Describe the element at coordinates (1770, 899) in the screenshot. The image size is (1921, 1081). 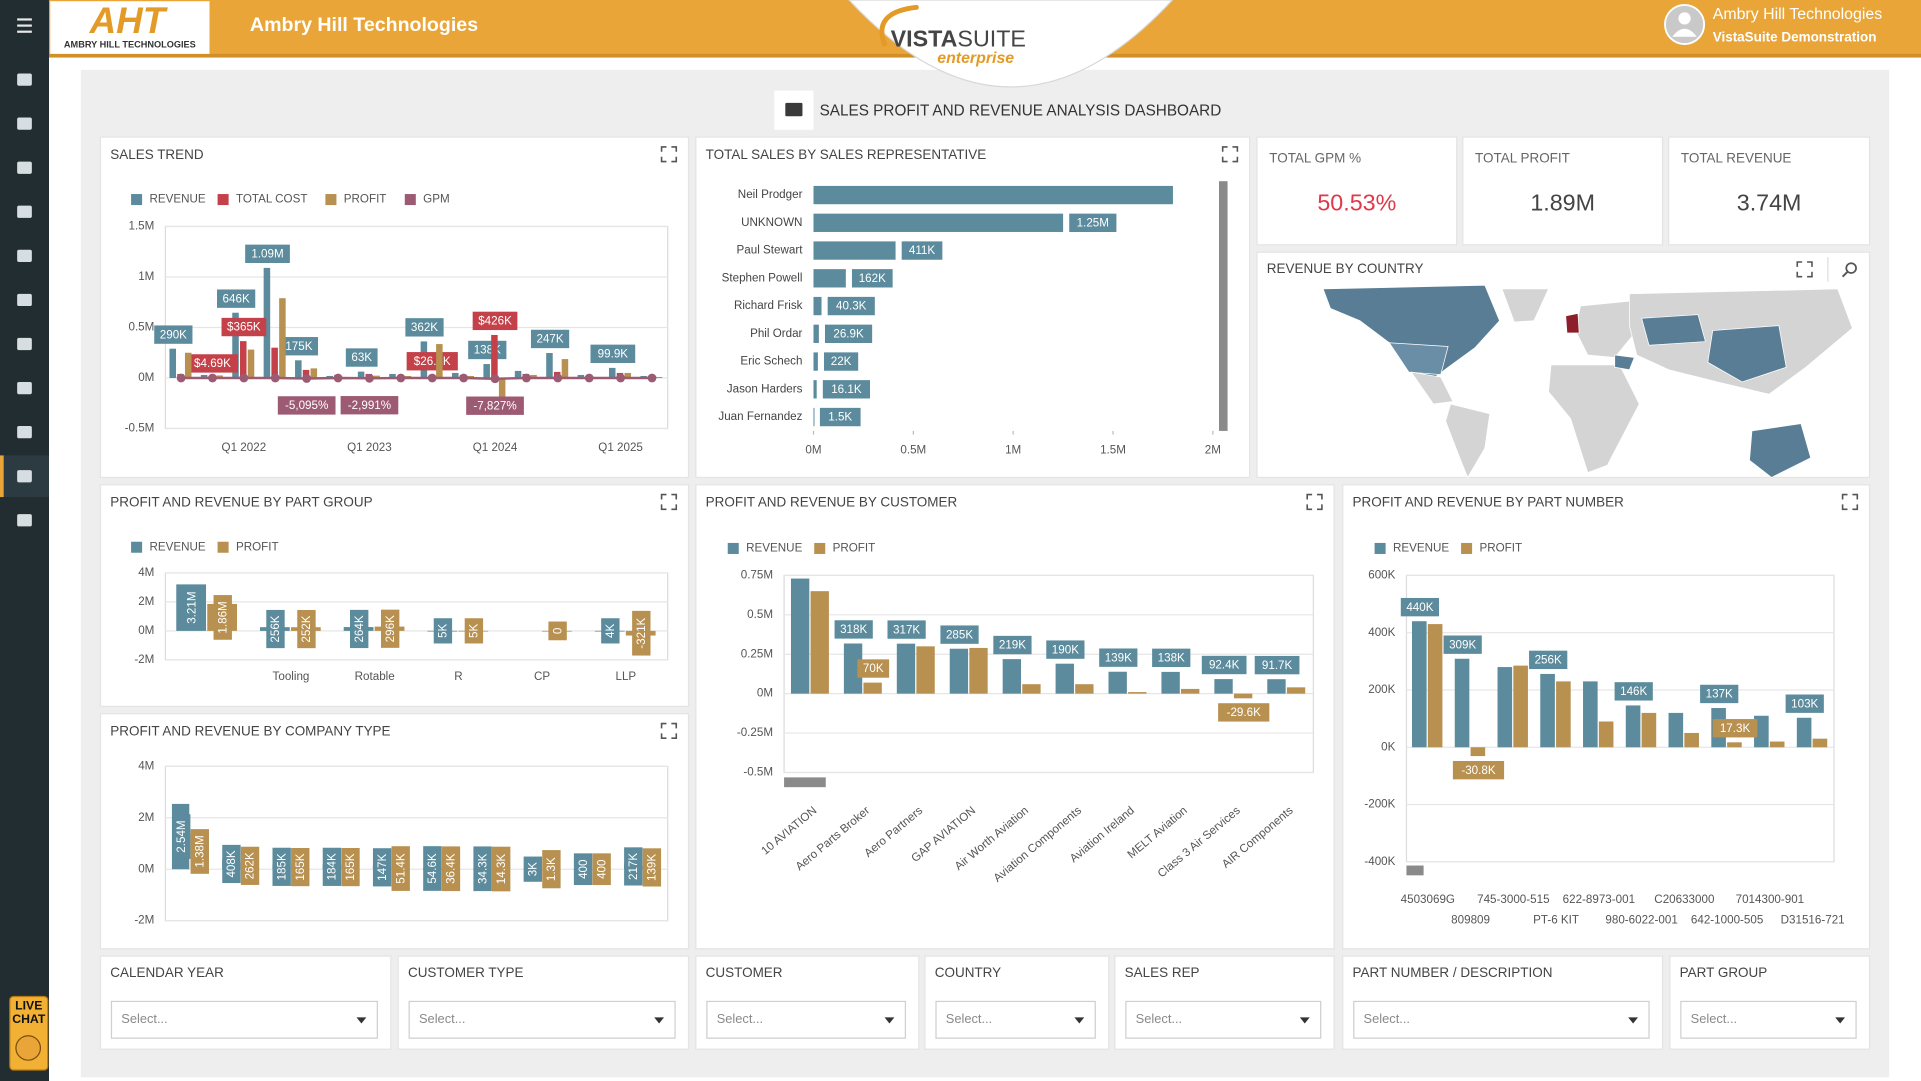
I see `x-tick-label: 7014300-901` at that location.